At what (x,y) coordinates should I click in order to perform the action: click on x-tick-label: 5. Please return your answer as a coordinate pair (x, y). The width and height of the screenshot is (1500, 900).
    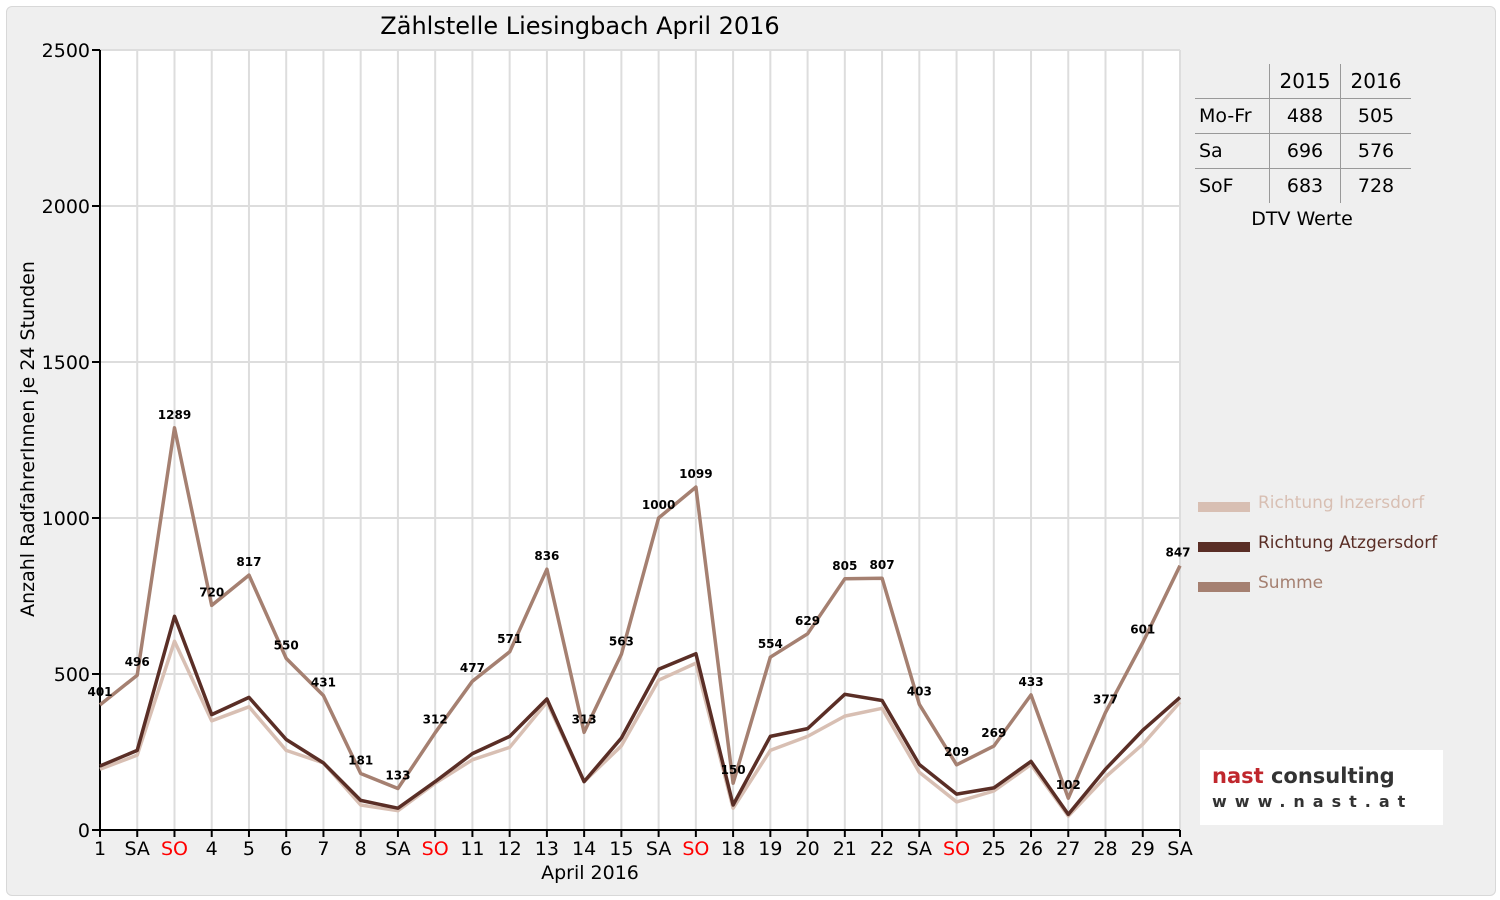
    Looking at the image, I should click on (249, 849).